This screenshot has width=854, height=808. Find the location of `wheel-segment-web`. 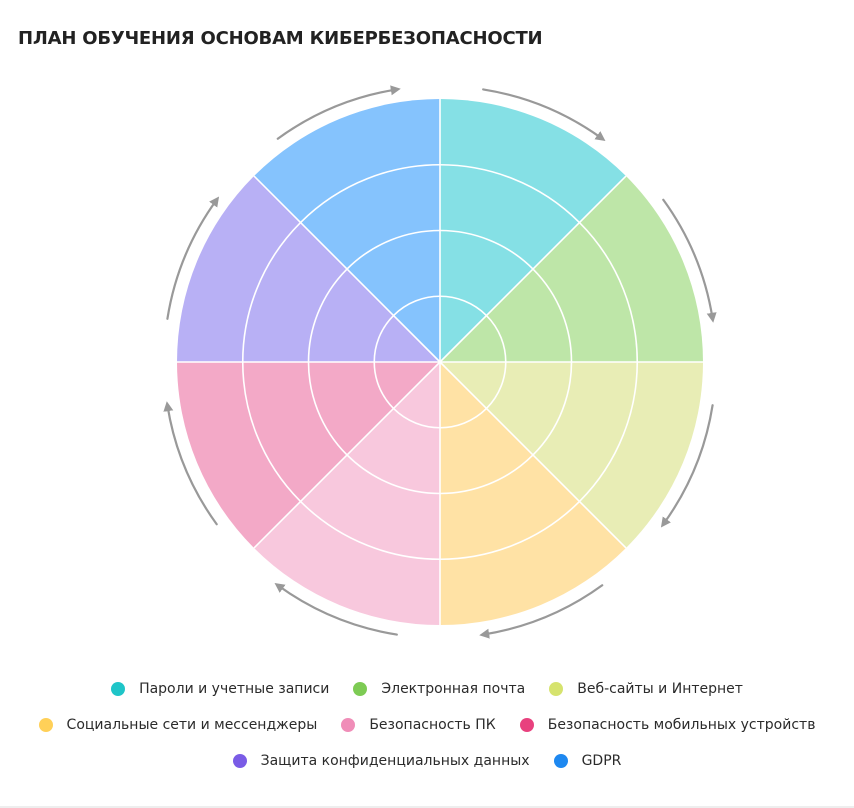

wheel-segment-web is located at coordinates (571, 455).